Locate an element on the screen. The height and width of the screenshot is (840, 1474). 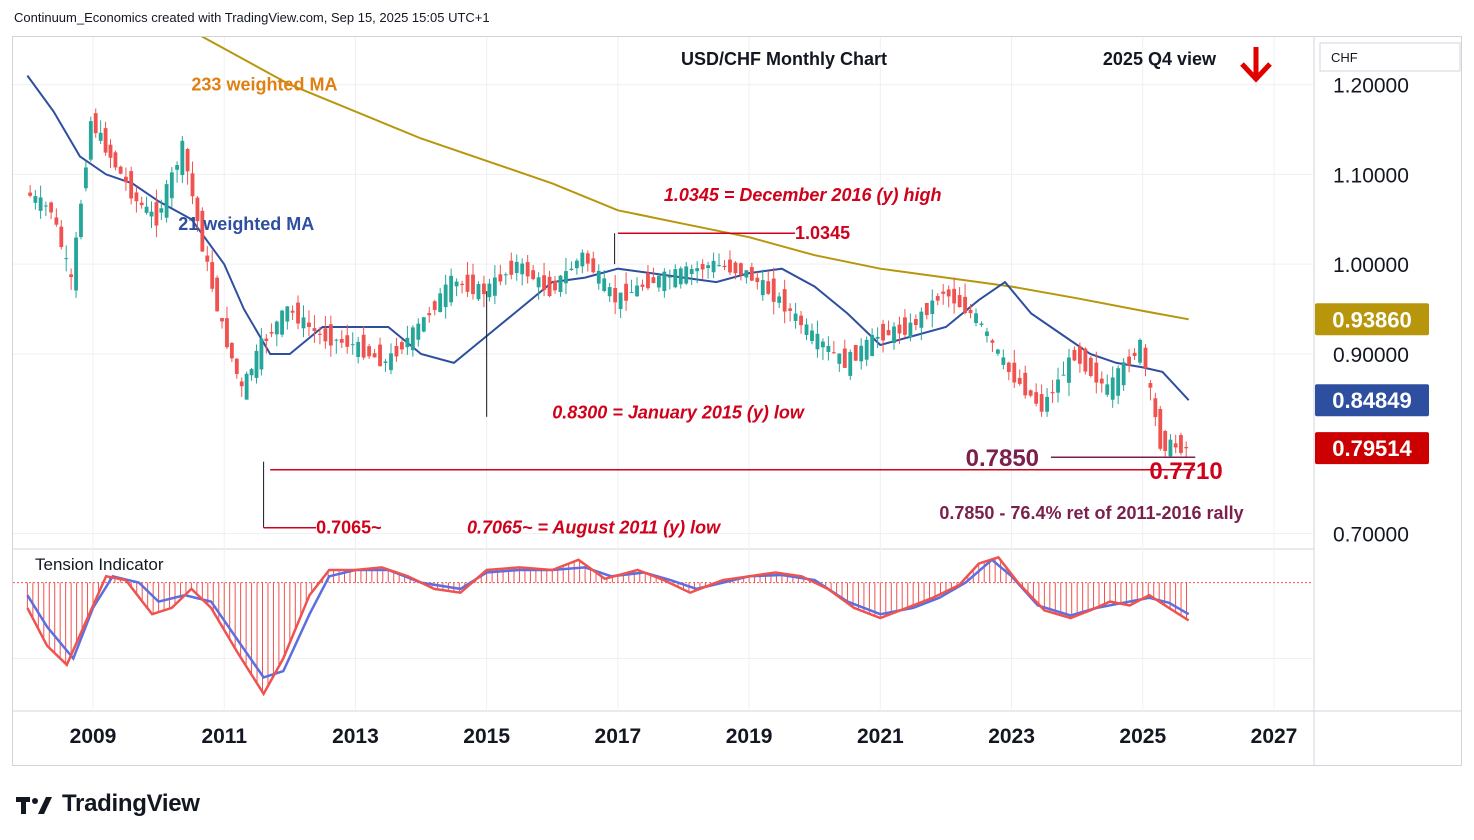
x-tick-label: 2023 is located at coordinates (1011, 736).